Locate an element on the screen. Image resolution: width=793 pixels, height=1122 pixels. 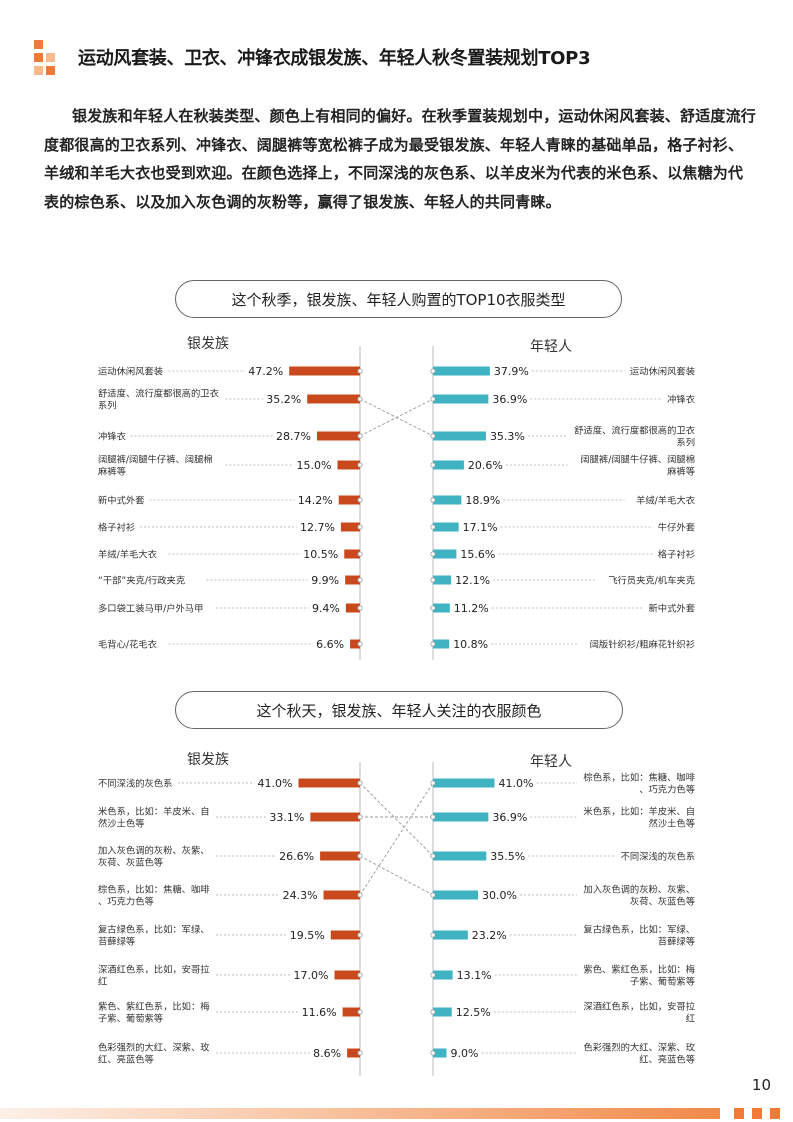
chart1-right-group-label: 年轻人 is located at coordinates (551, 347).